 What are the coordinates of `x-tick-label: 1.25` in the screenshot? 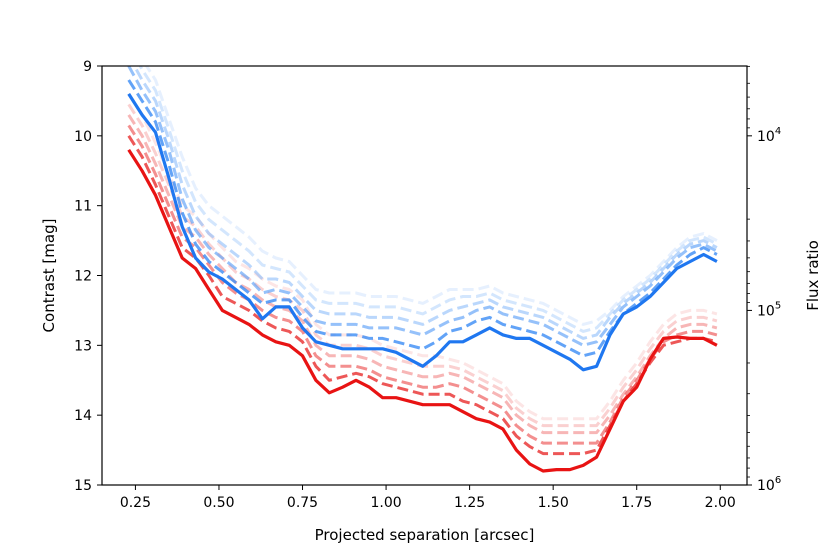 It's located at (469, 503).